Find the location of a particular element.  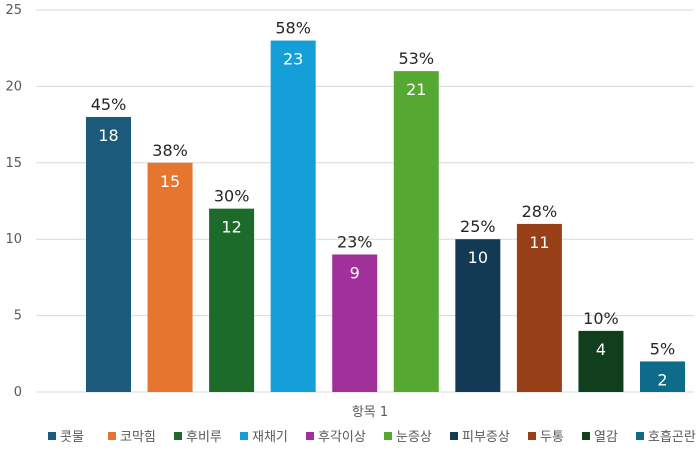

bar-percent-label: 23% is located at coordinates (355, 241).